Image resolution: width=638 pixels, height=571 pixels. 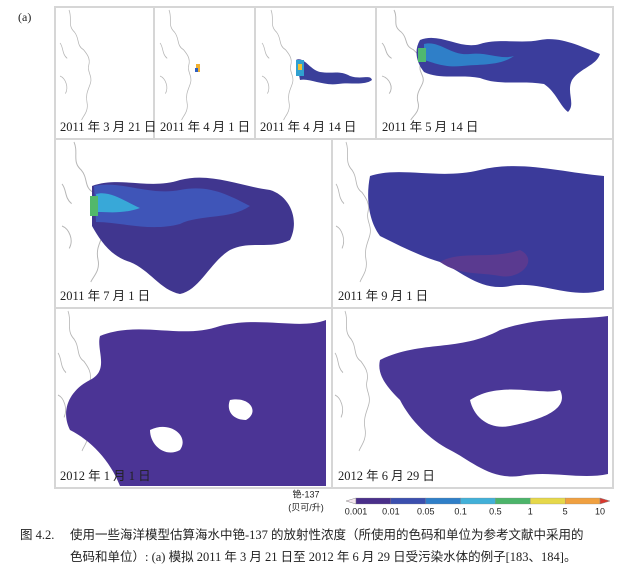 What do you see at coordinates (430, 127) in the screenshot?
I see `panel-date: 2011 年 5 月 14 日` at bounding box center [430, 127].